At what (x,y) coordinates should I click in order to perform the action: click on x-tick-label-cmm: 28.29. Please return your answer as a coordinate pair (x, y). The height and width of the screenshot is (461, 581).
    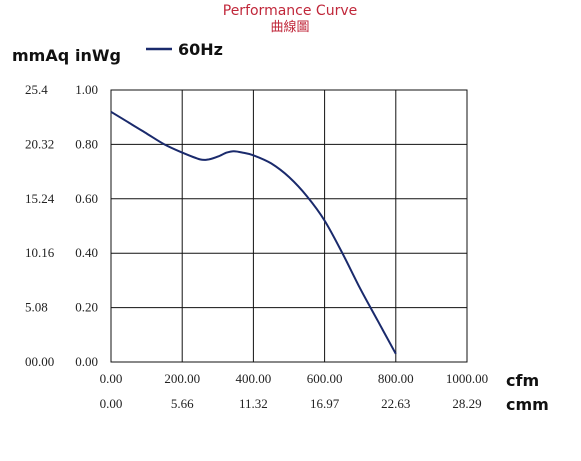
    Looking at the image, I should click on (466, 403).